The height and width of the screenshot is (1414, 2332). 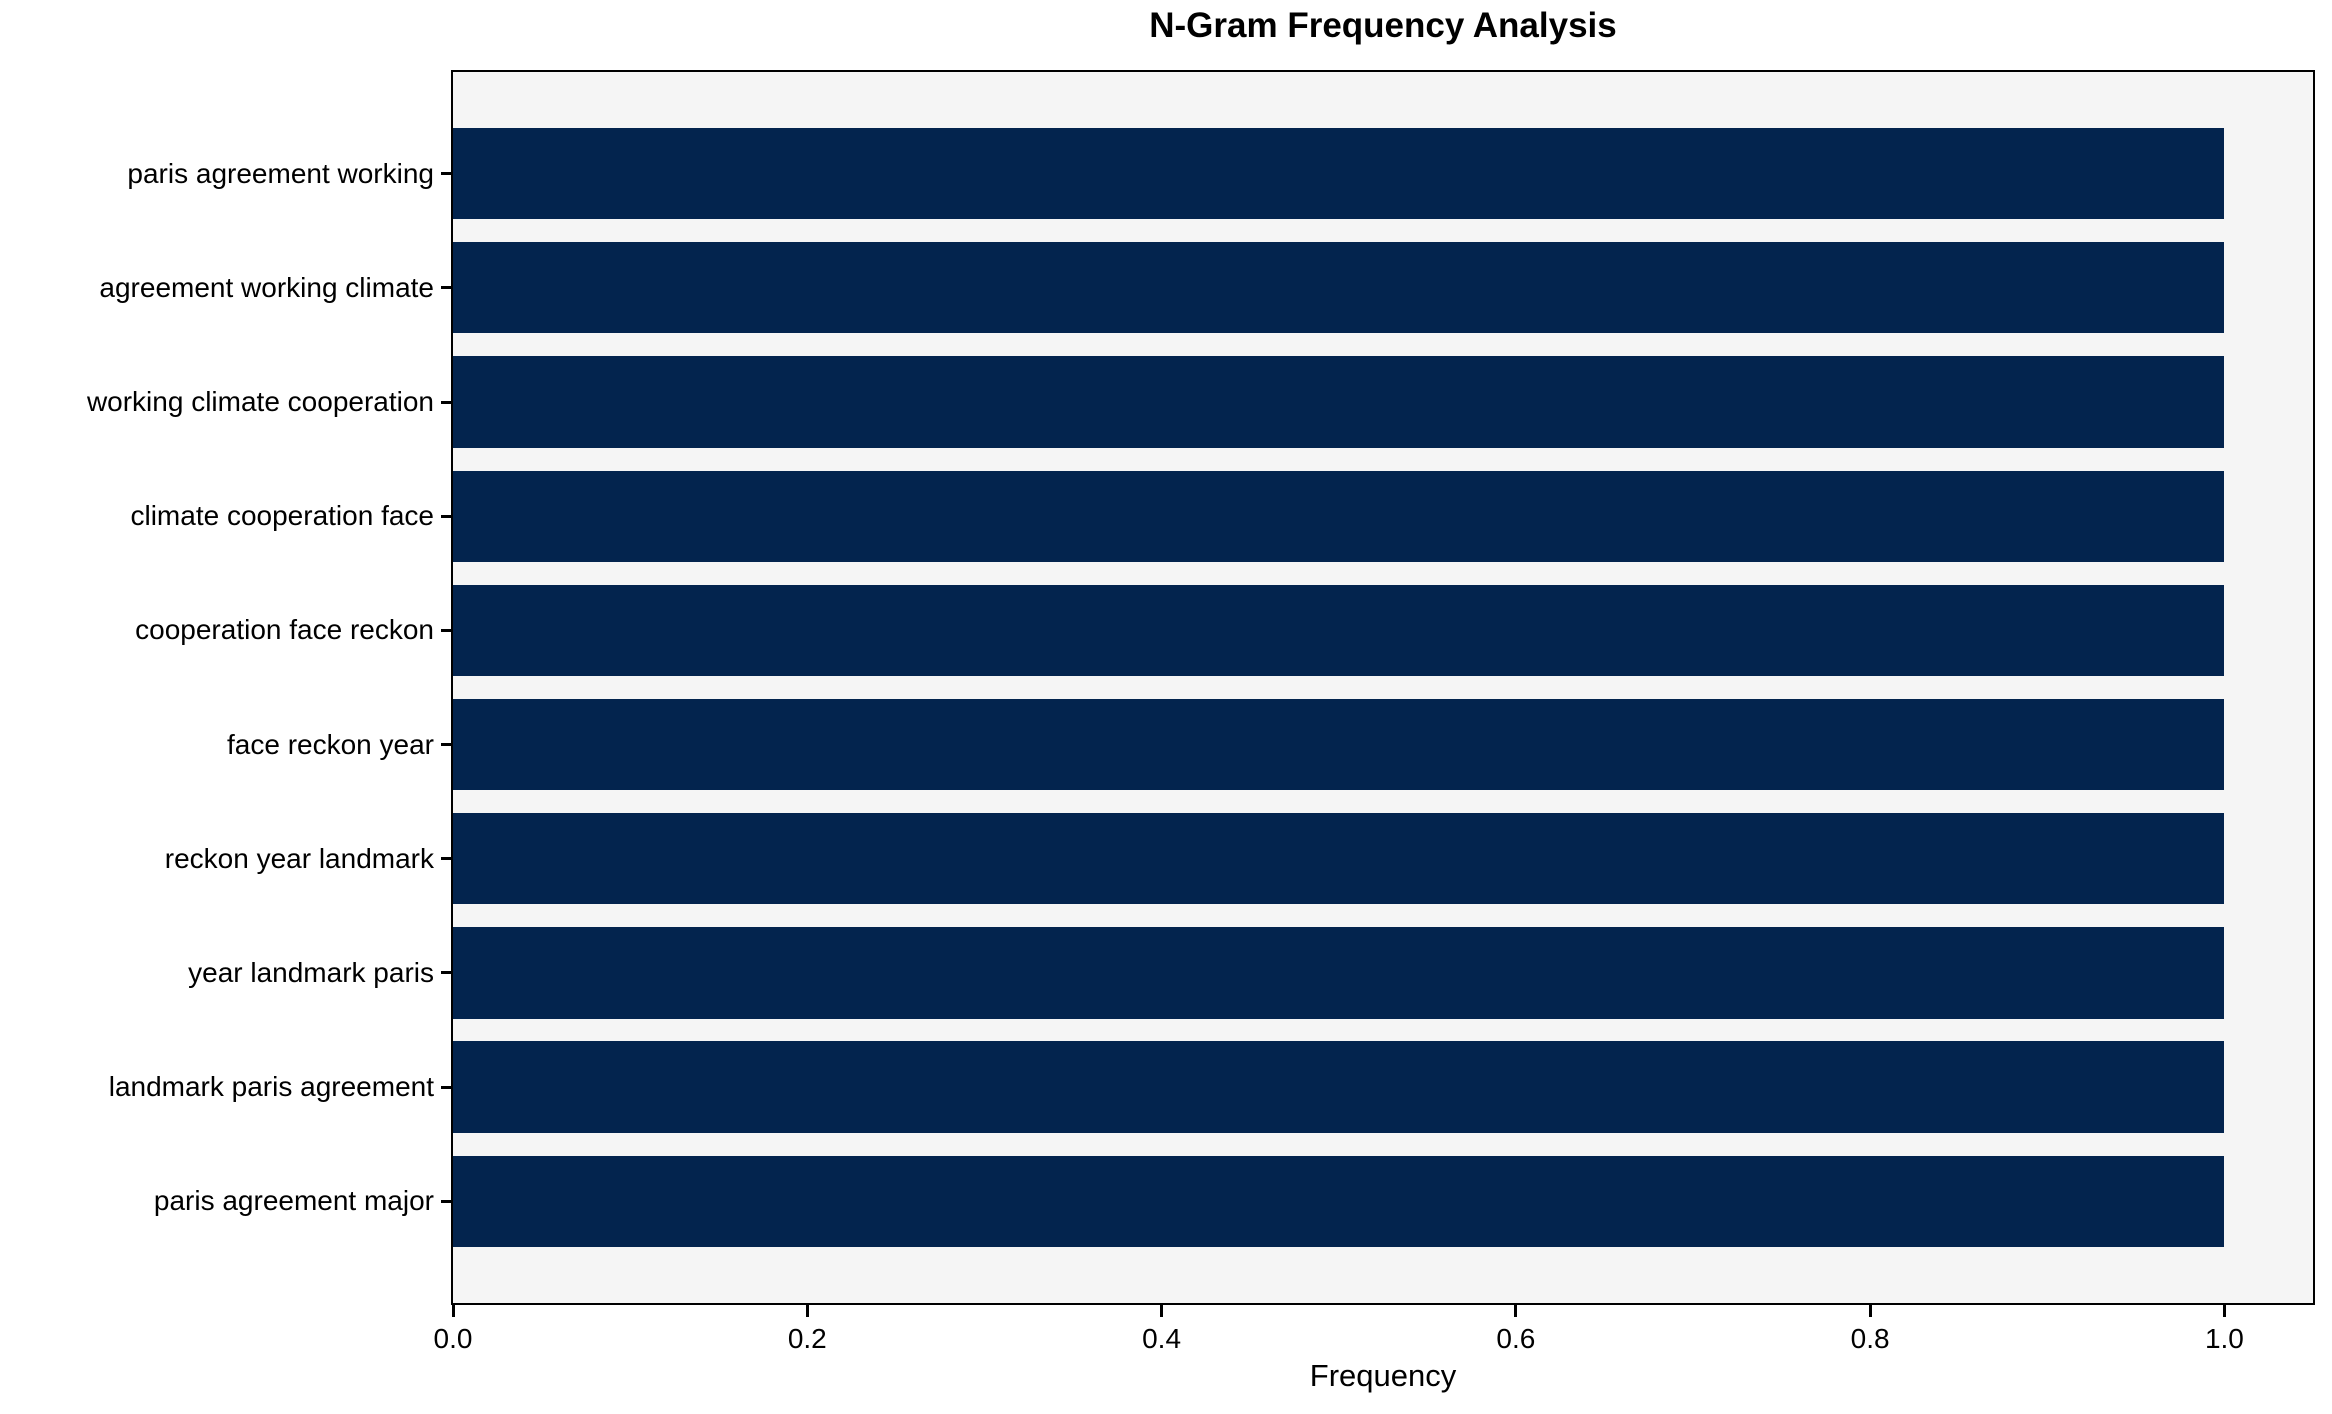 What do you see at coordinates (1162, 1338) in the screenshot?
I see `x-tick-label: 0.4` at bounding box center [1162, 1338].